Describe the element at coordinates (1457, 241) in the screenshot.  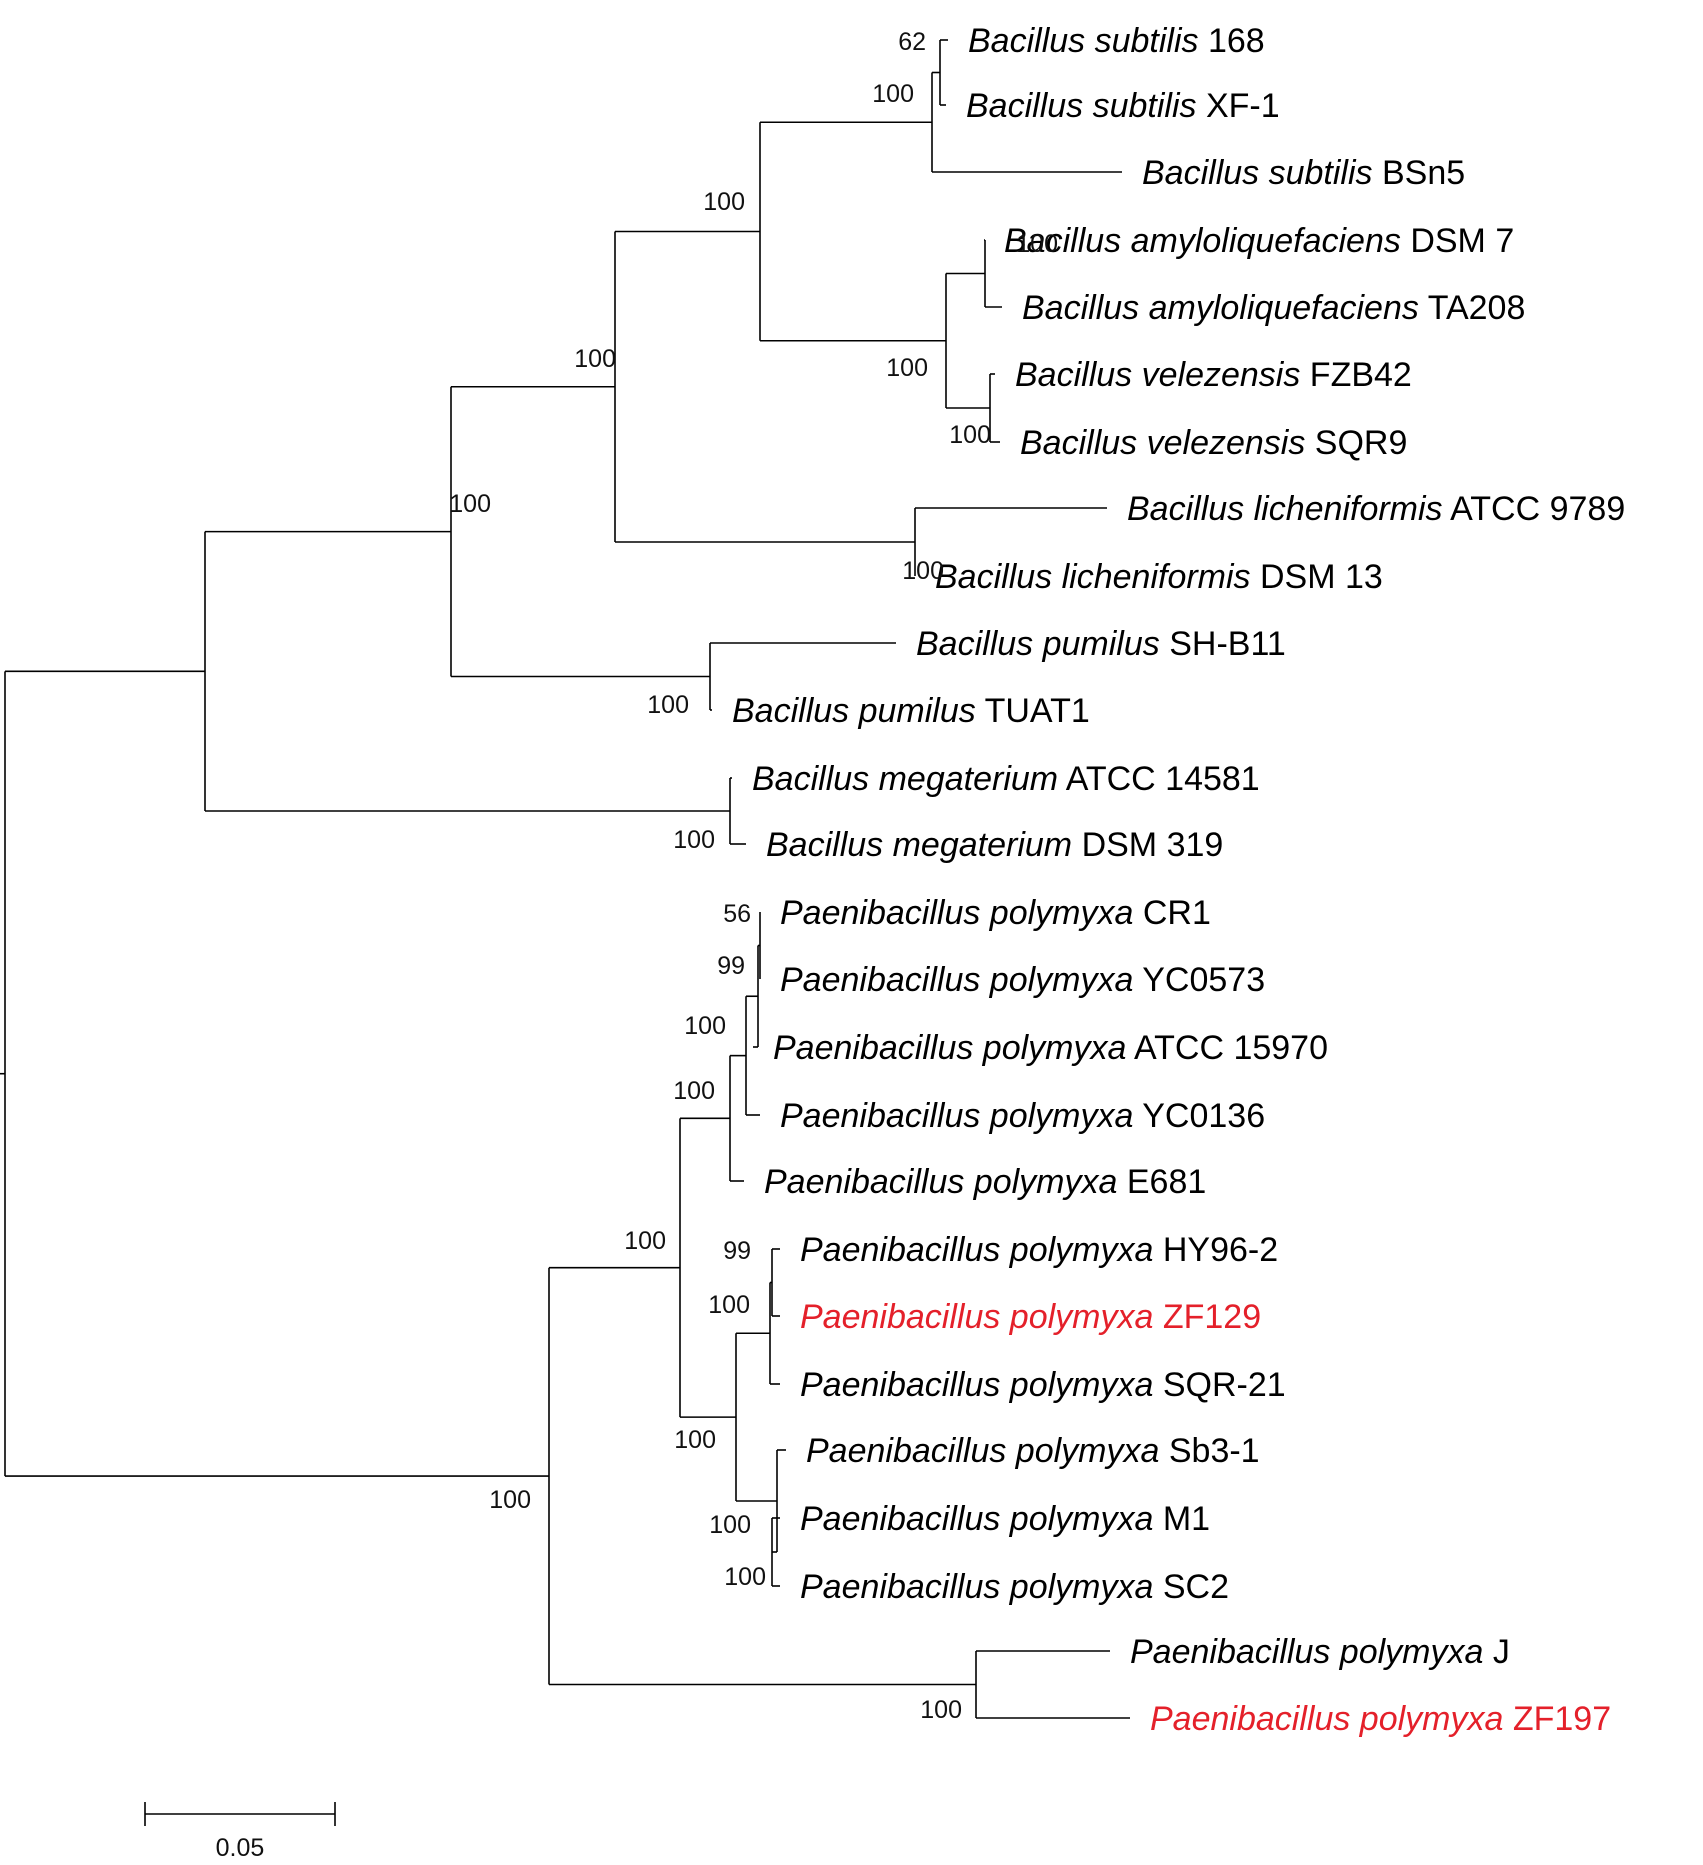
I see `taxon-strain: DSM 7` at that location.